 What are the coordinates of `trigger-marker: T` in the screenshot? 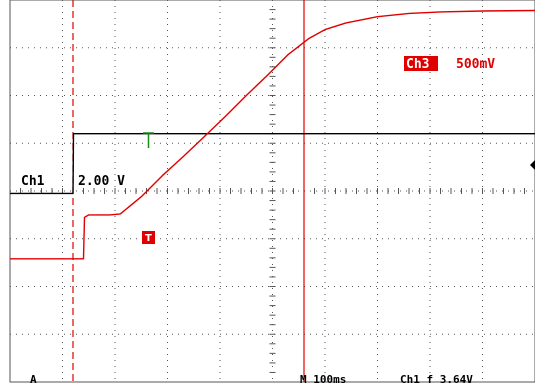 It's located at (148, 238).